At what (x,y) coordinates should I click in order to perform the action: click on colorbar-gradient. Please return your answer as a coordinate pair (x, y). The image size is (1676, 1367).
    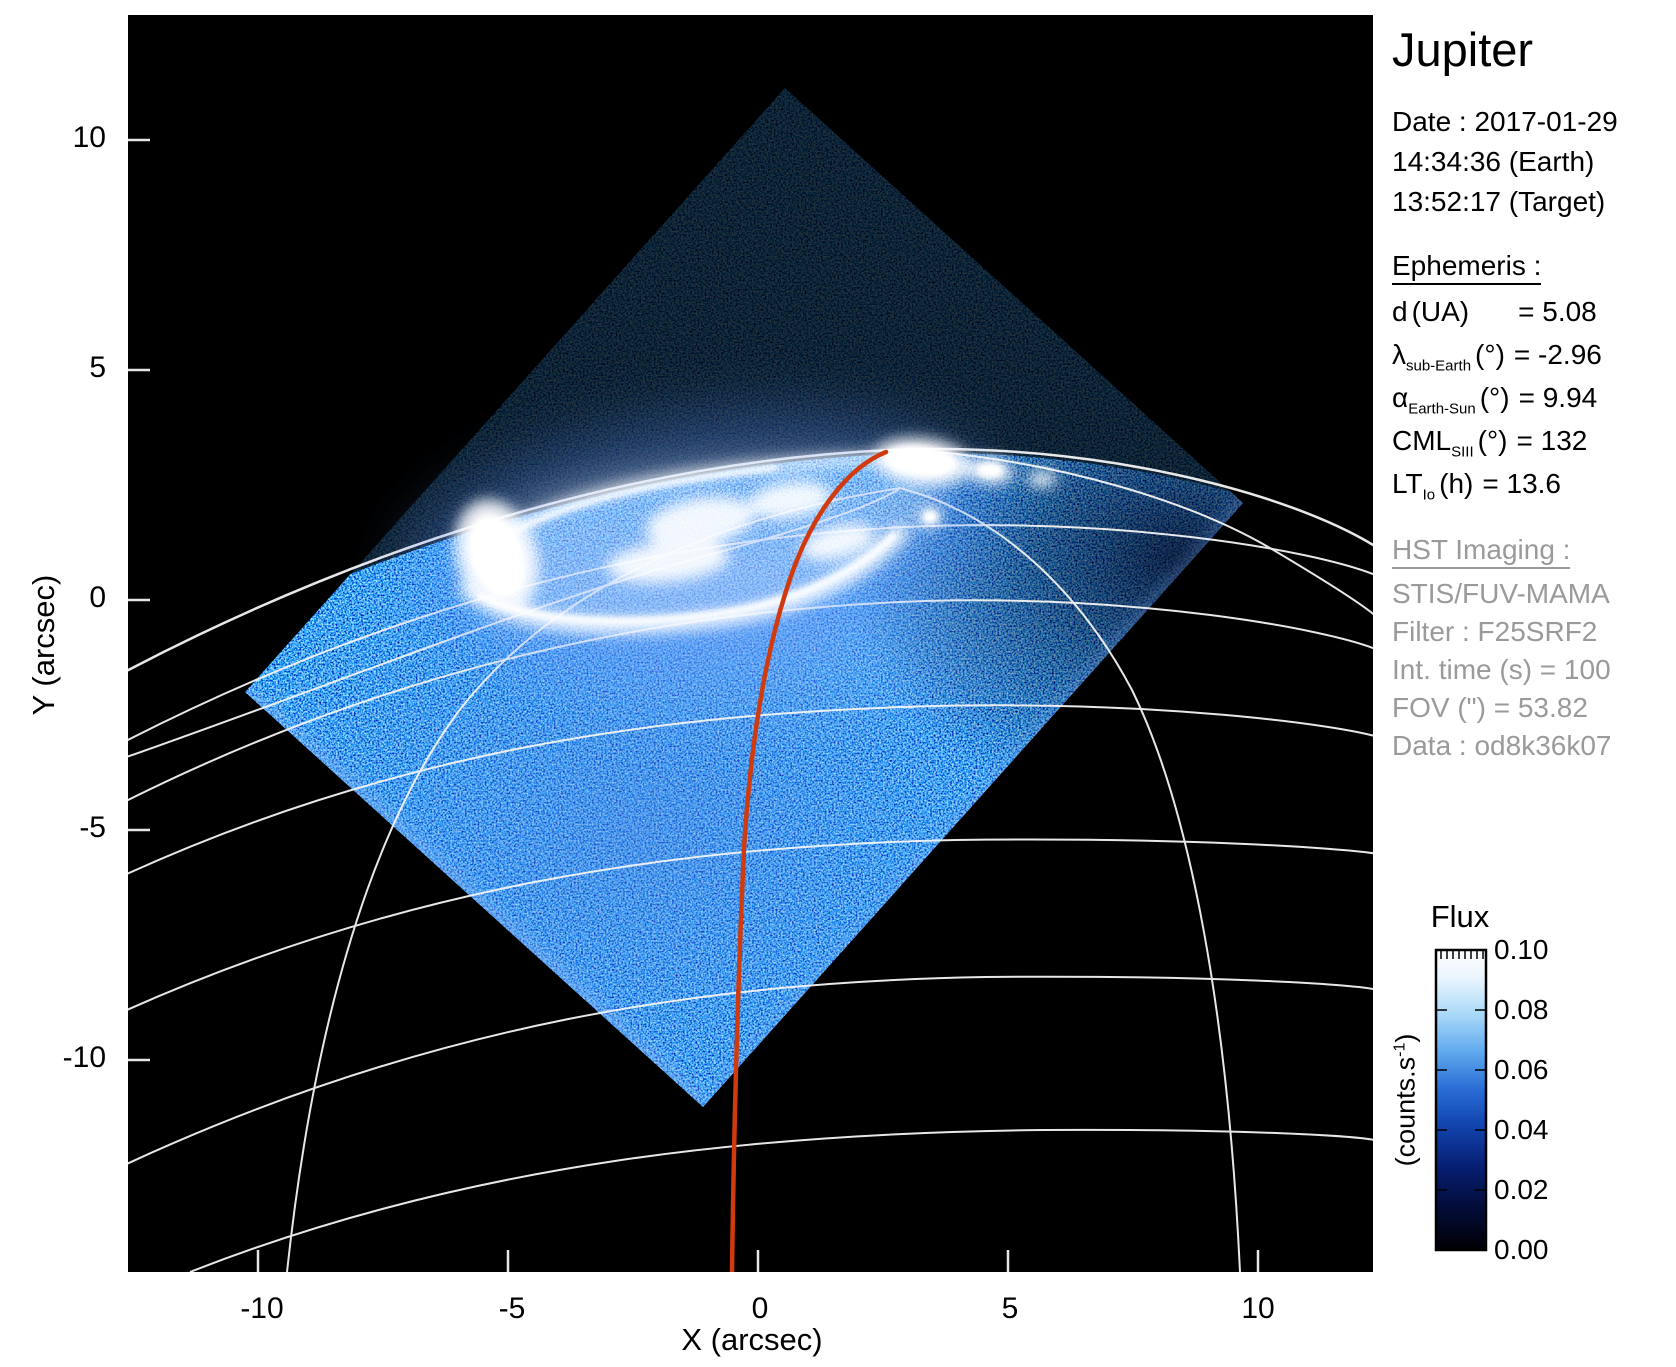
    Looking at the image, I should click on (1461, 1100).